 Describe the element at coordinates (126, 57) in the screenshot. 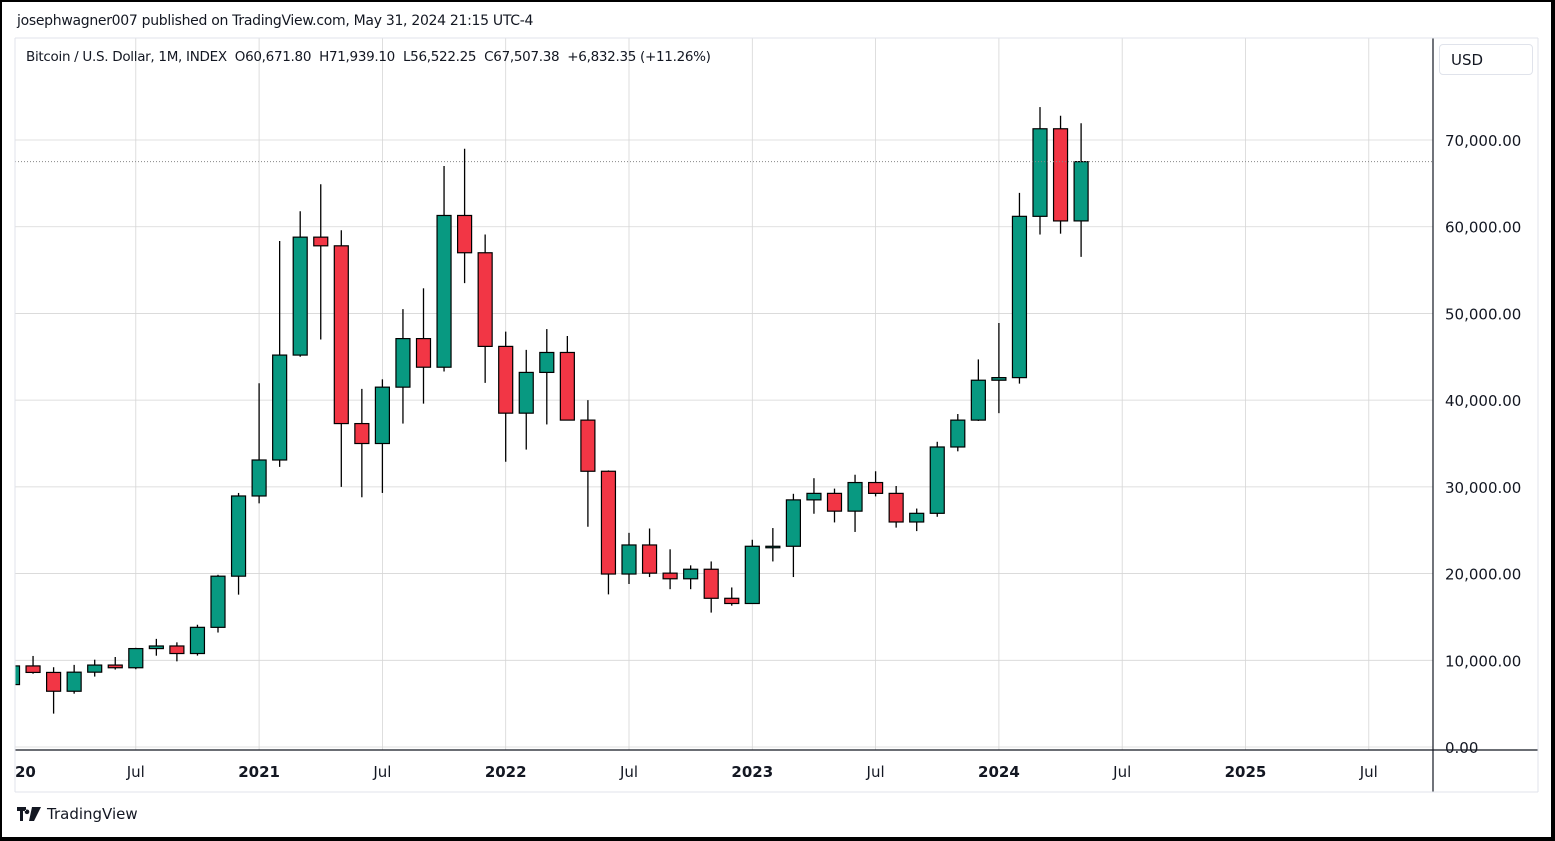

I see `symbol-name: Bitcoin / U.S. Dollar, 1M, INDEX` at that location.